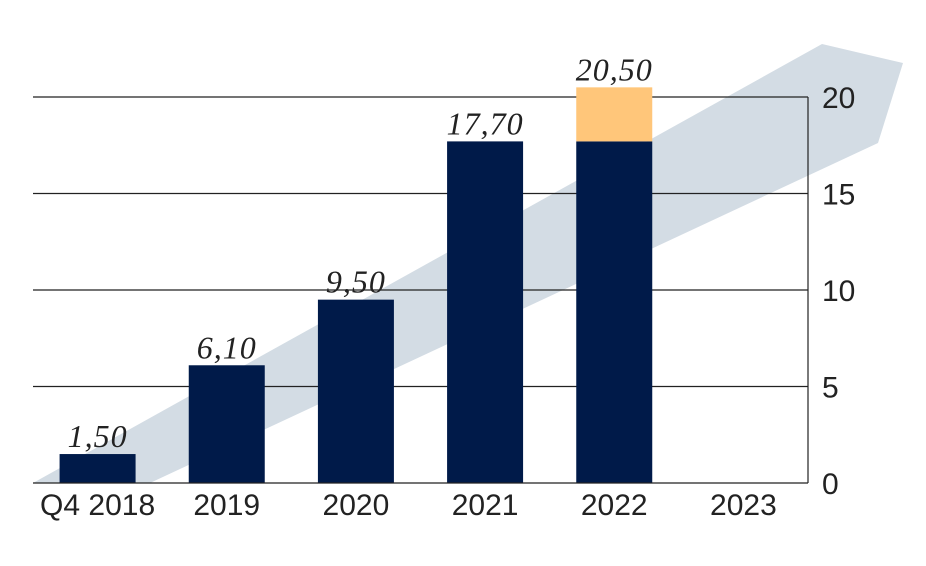  I want to click on bar-segment-highlight, so click(614, 114).